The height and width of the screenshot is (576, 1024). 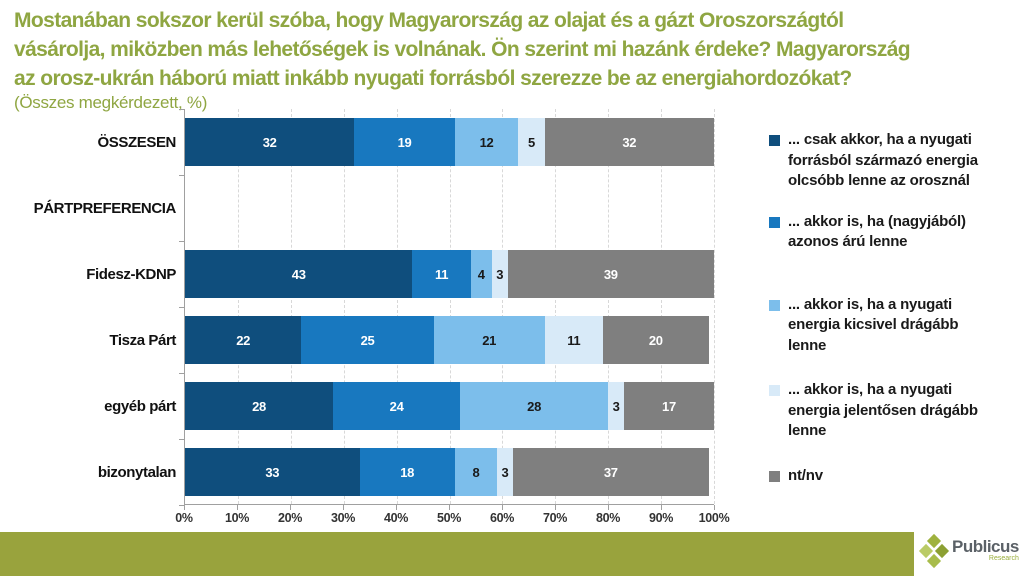 I want to click on bar-value-label: 8, so click(x=476, y=472).